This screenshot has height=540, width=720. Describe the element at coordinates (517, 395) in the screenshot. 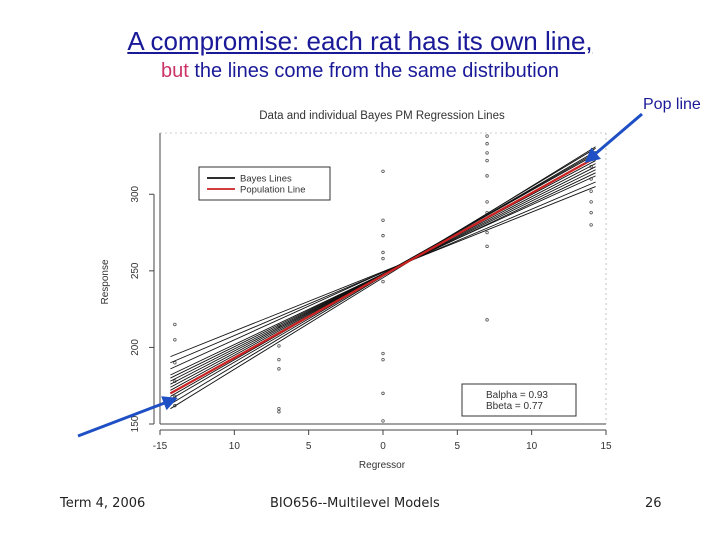

I see `annotation-text: Balpha = 0.93` at that location.